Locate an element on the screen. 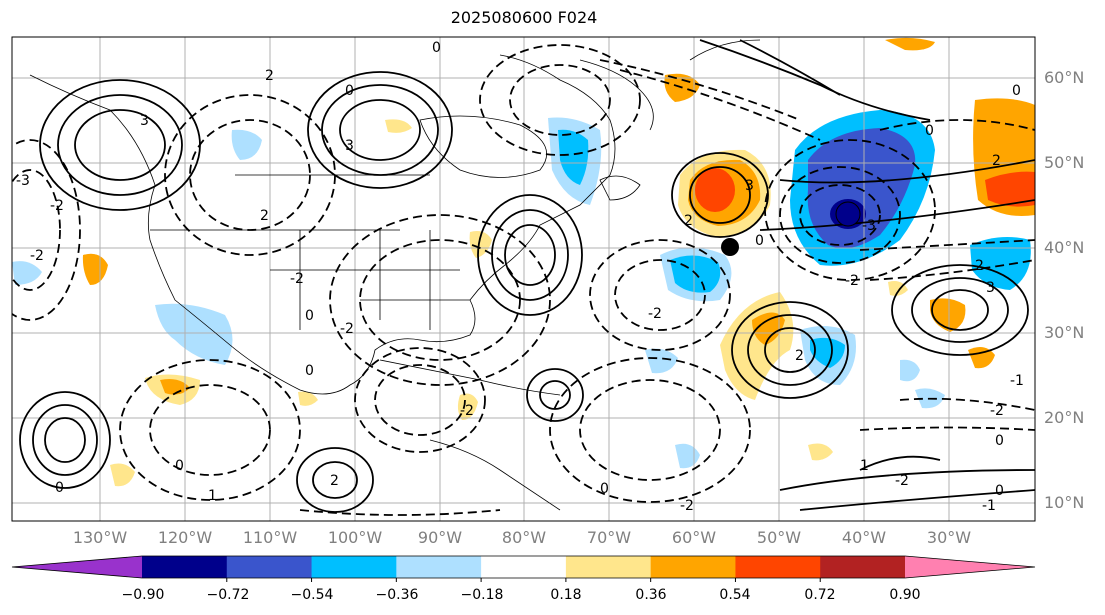  colorbar-tick-label: 0.72 is located at coordinates (820, 595).